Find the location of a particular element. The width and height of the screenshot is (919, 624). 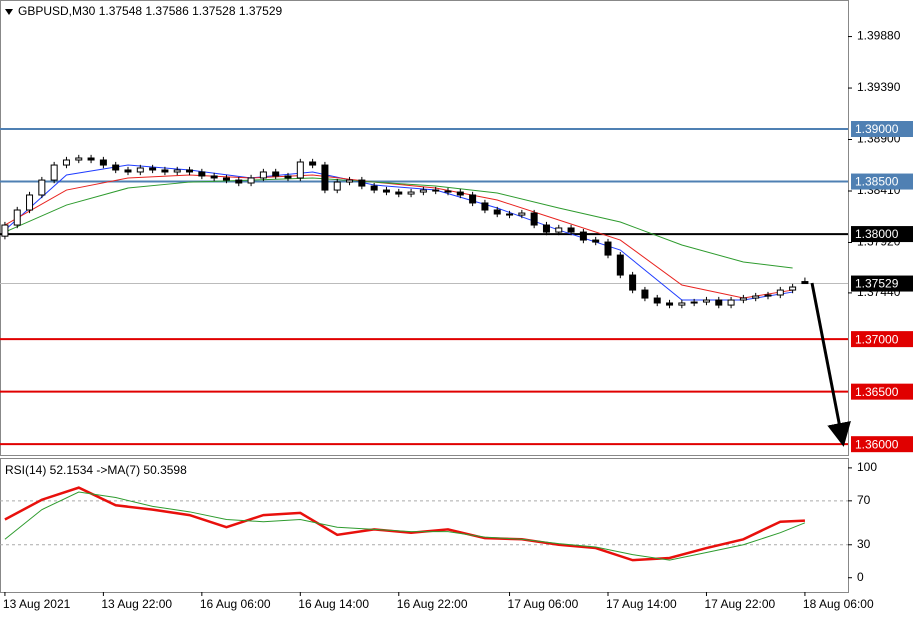

x-tick-label: 16 Aug 14:00 is located at coordinates (333, 604).